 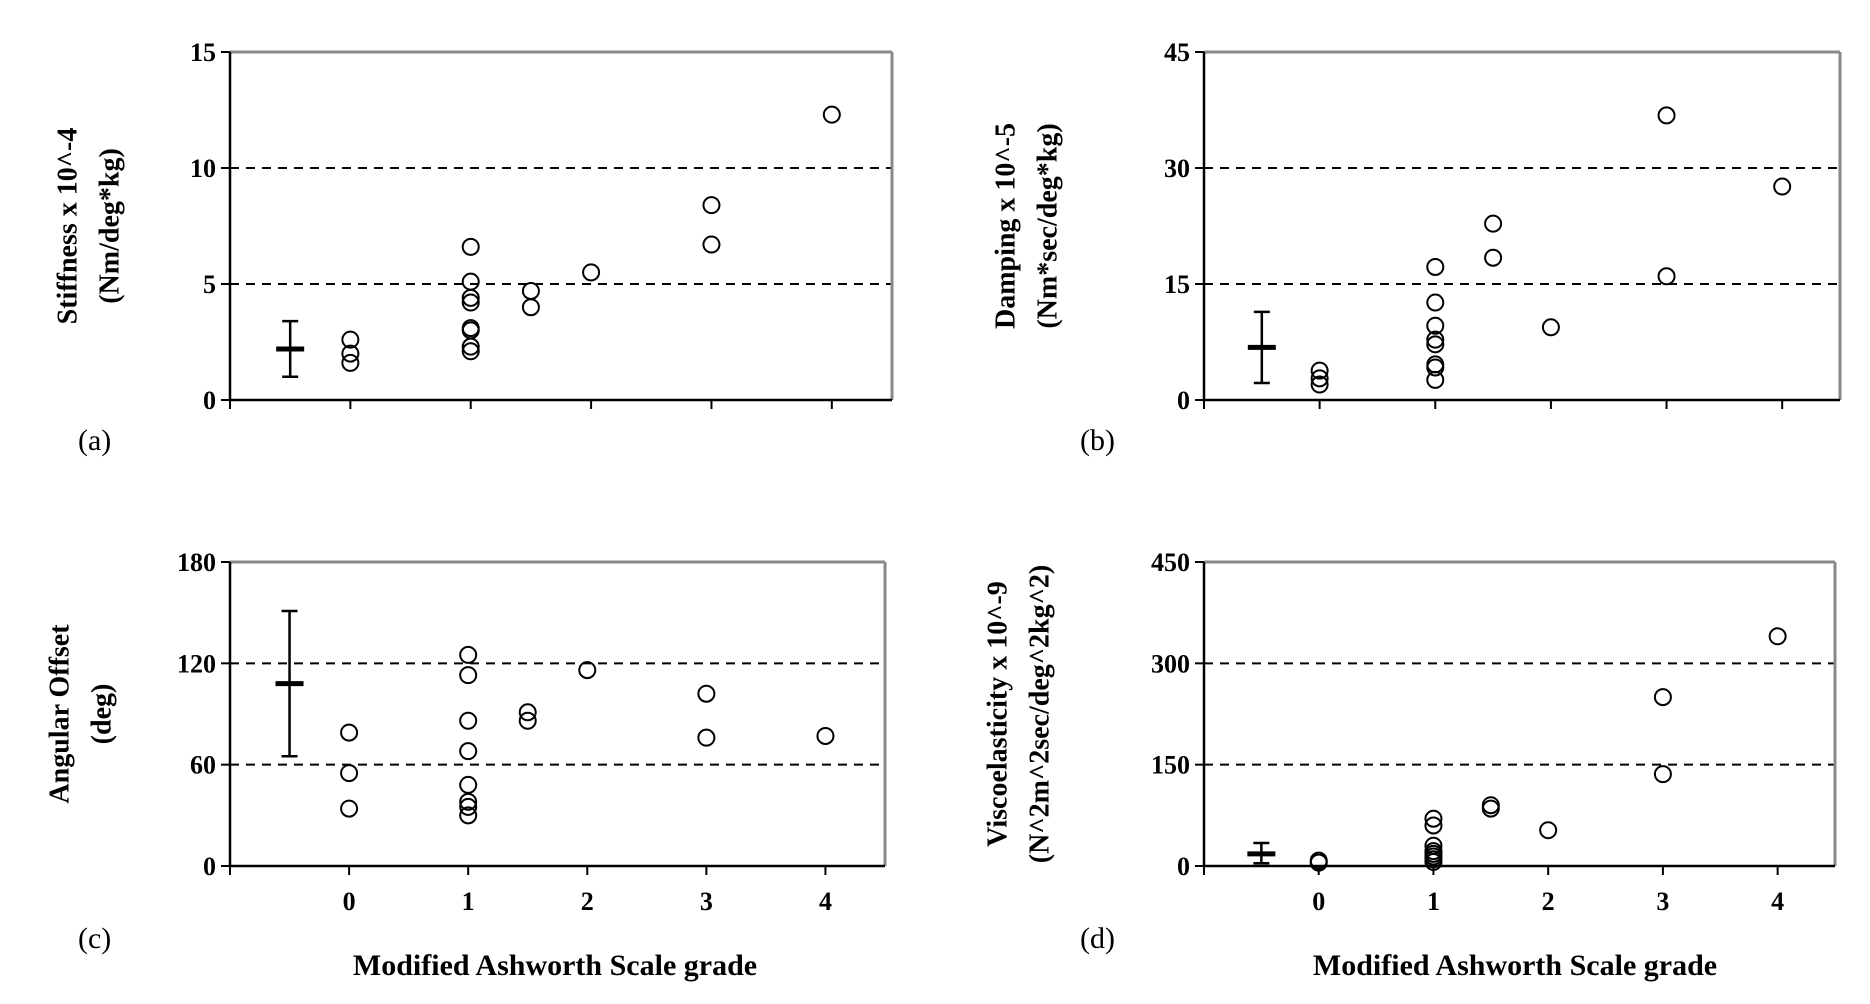 I want to click on y-tick-label: 10, so click(x=203, y=168).